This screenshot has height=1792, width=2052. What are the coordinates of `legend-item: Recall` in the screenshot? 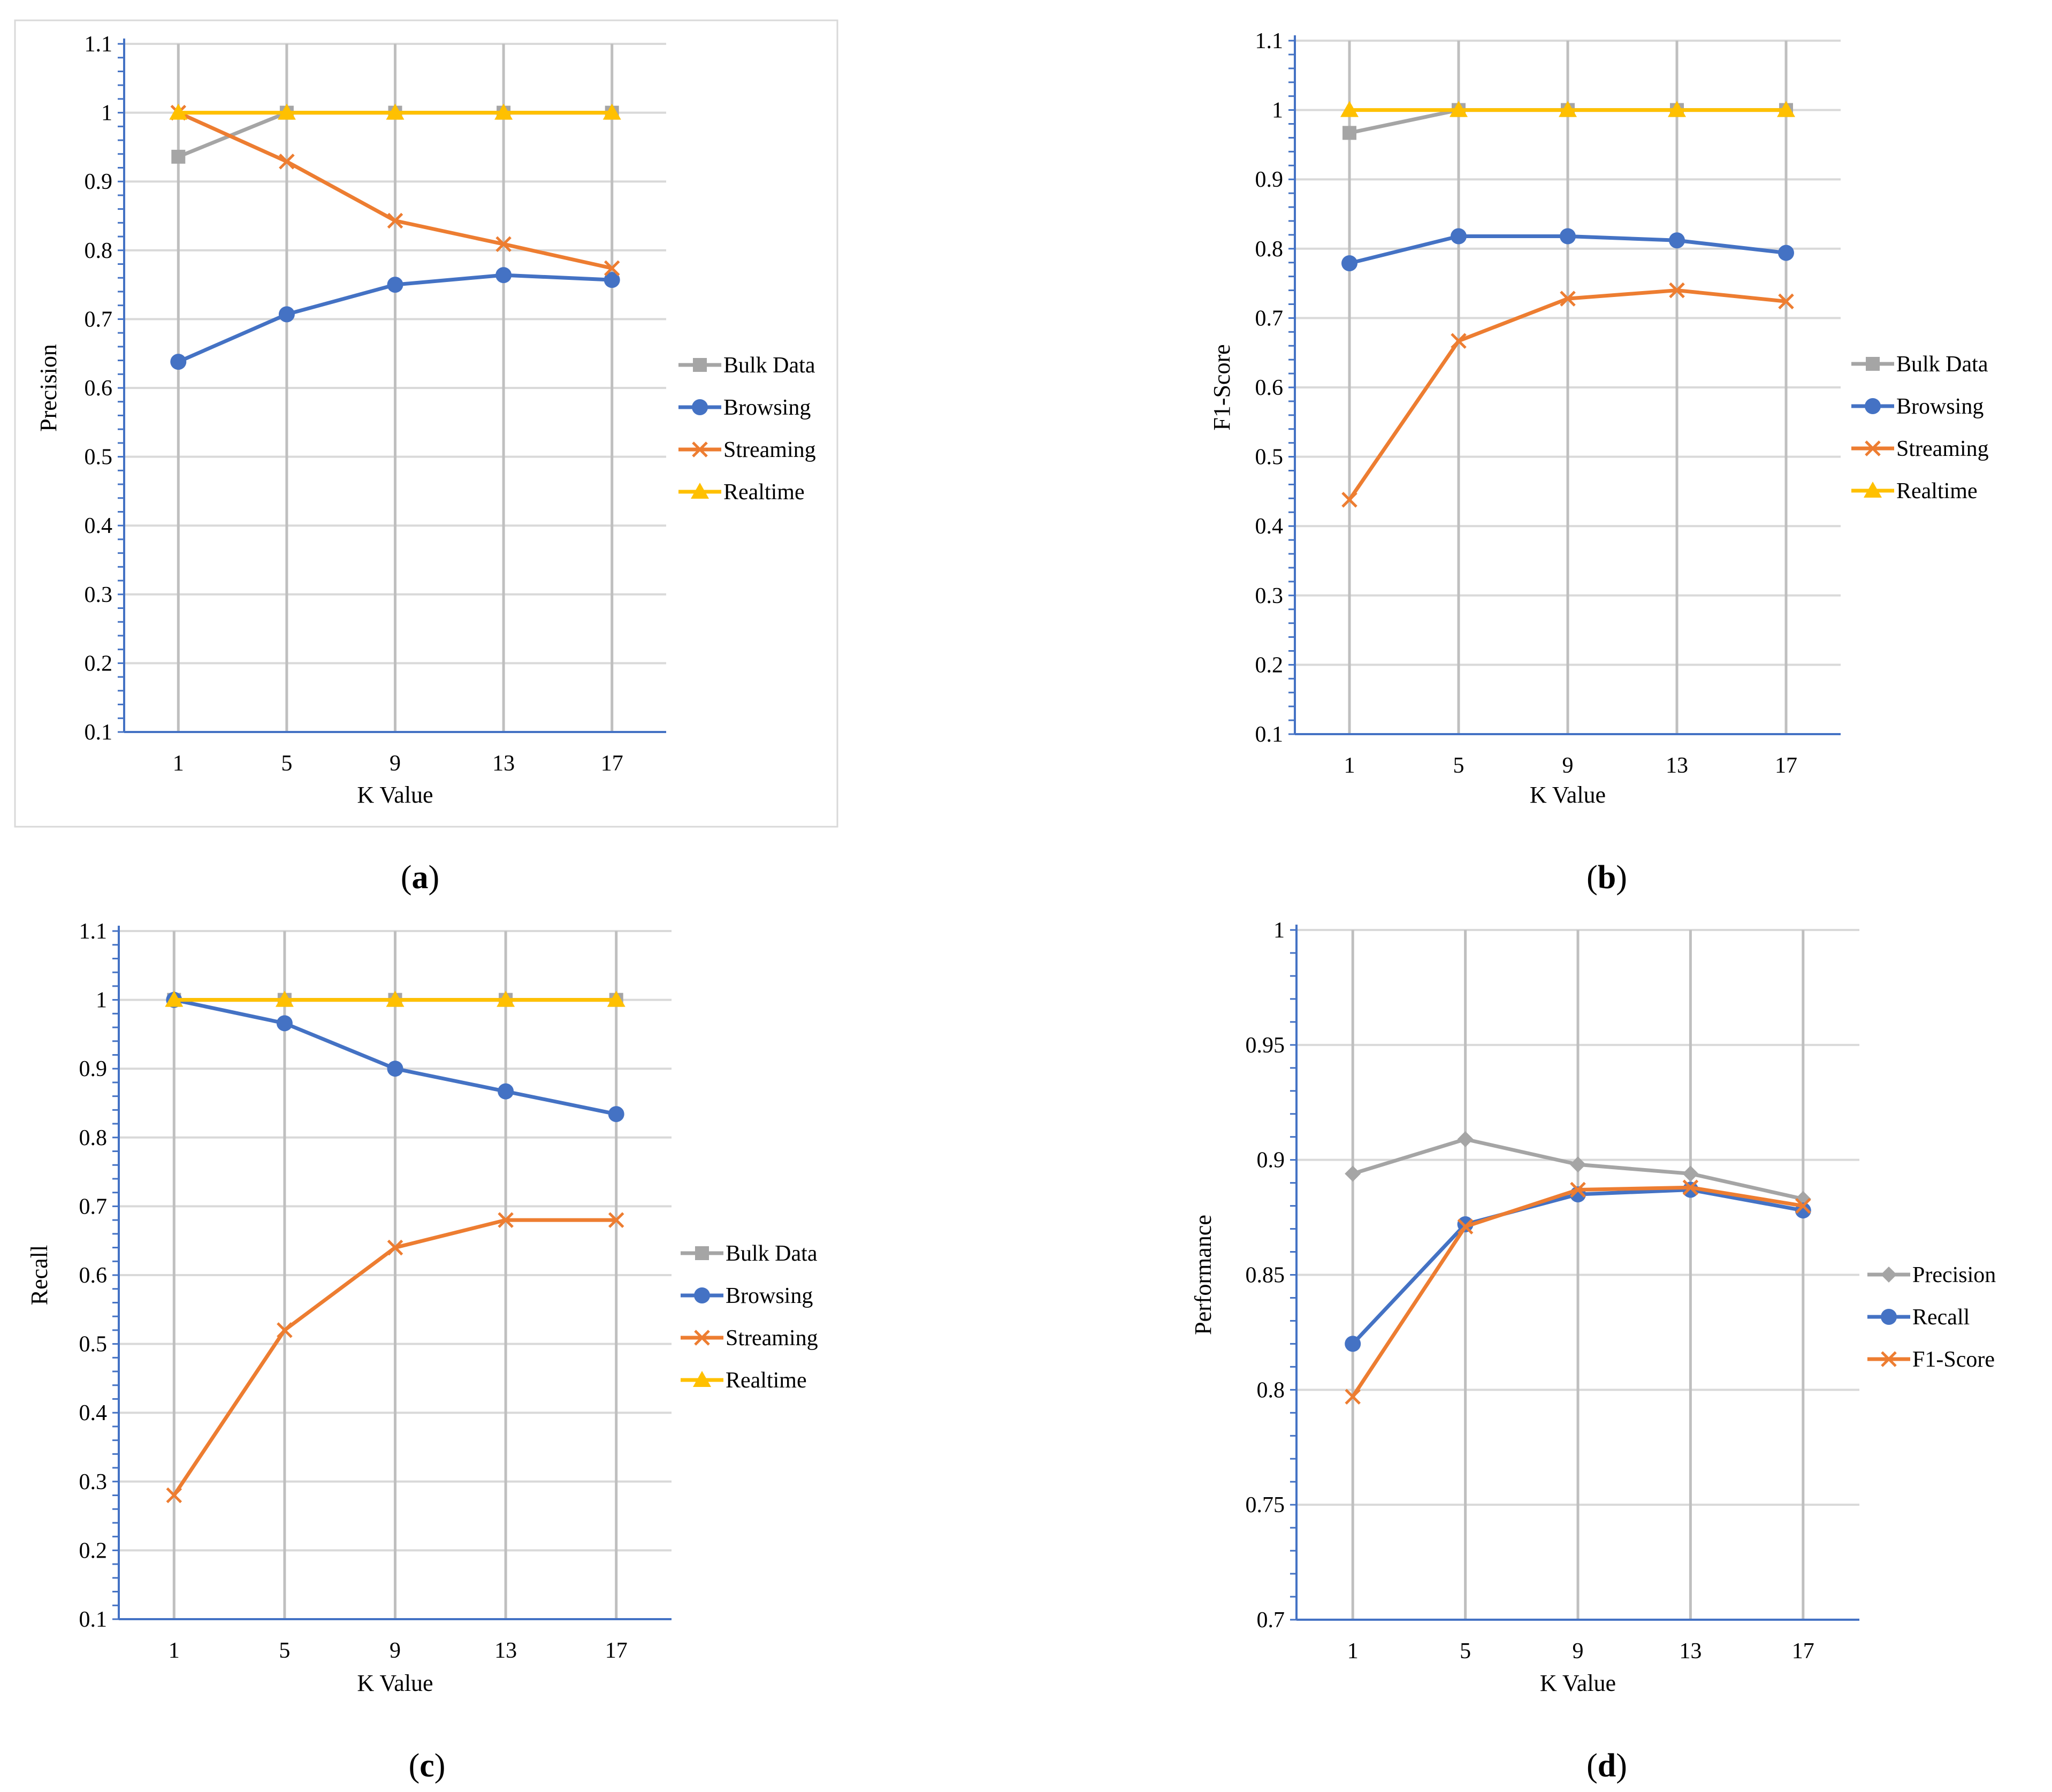 It's located at (1918, 1317).